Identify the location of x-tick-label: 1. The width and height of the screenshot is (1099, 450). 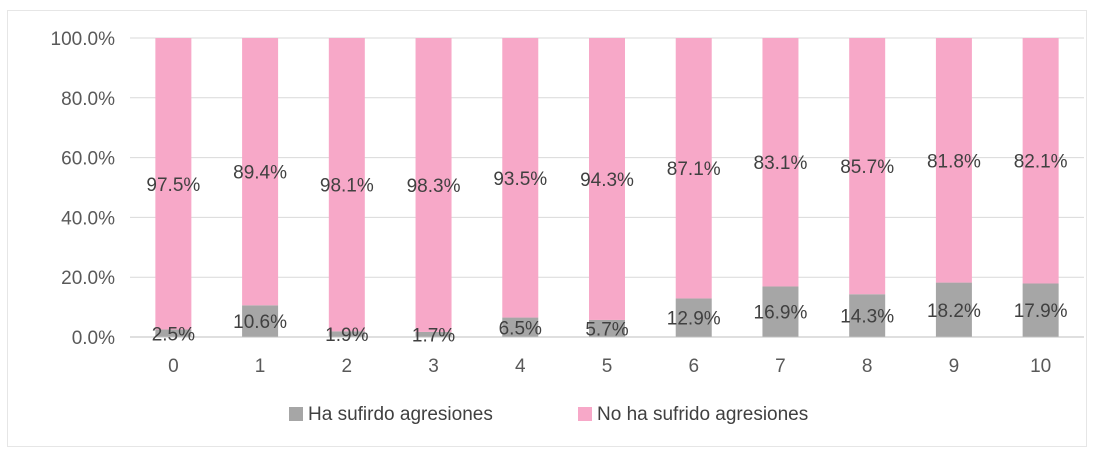
(260, 366).